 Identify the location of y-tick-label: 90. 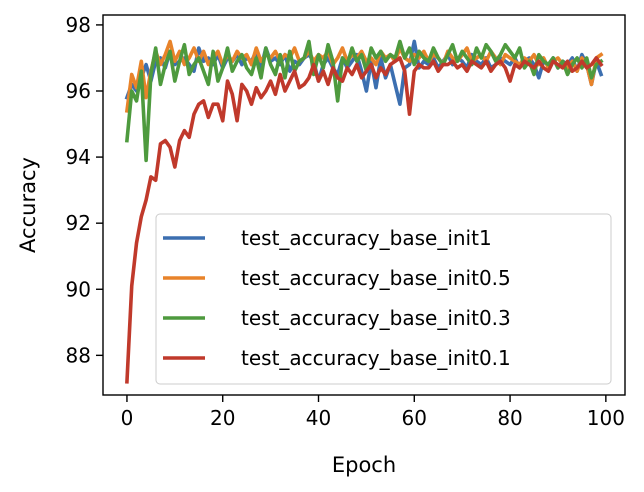
(78, 289).